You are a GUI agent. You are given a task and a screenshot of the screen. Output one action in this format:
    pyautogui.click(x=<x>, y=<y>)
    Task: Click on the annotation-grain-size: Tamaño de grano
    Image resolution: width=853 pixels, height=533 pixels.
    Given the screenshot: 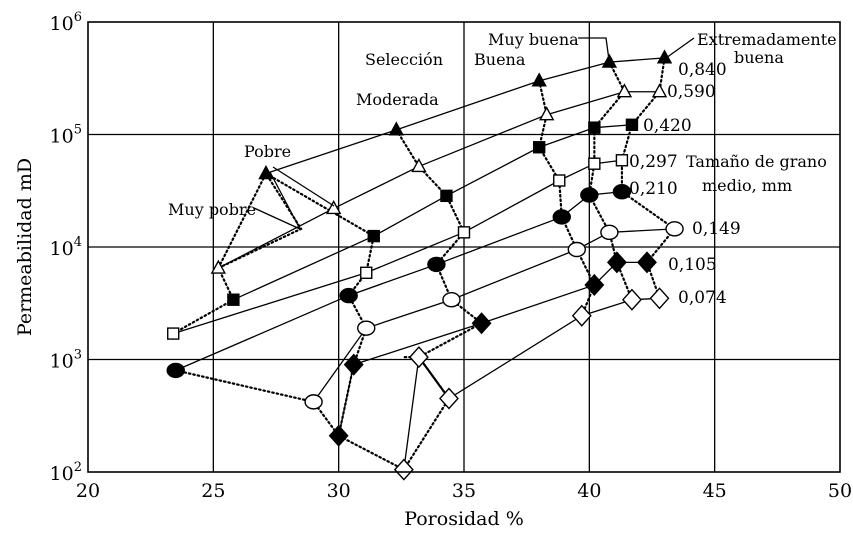 What is the action you would take?
    pyautogui.click(x=756, y=161)
    